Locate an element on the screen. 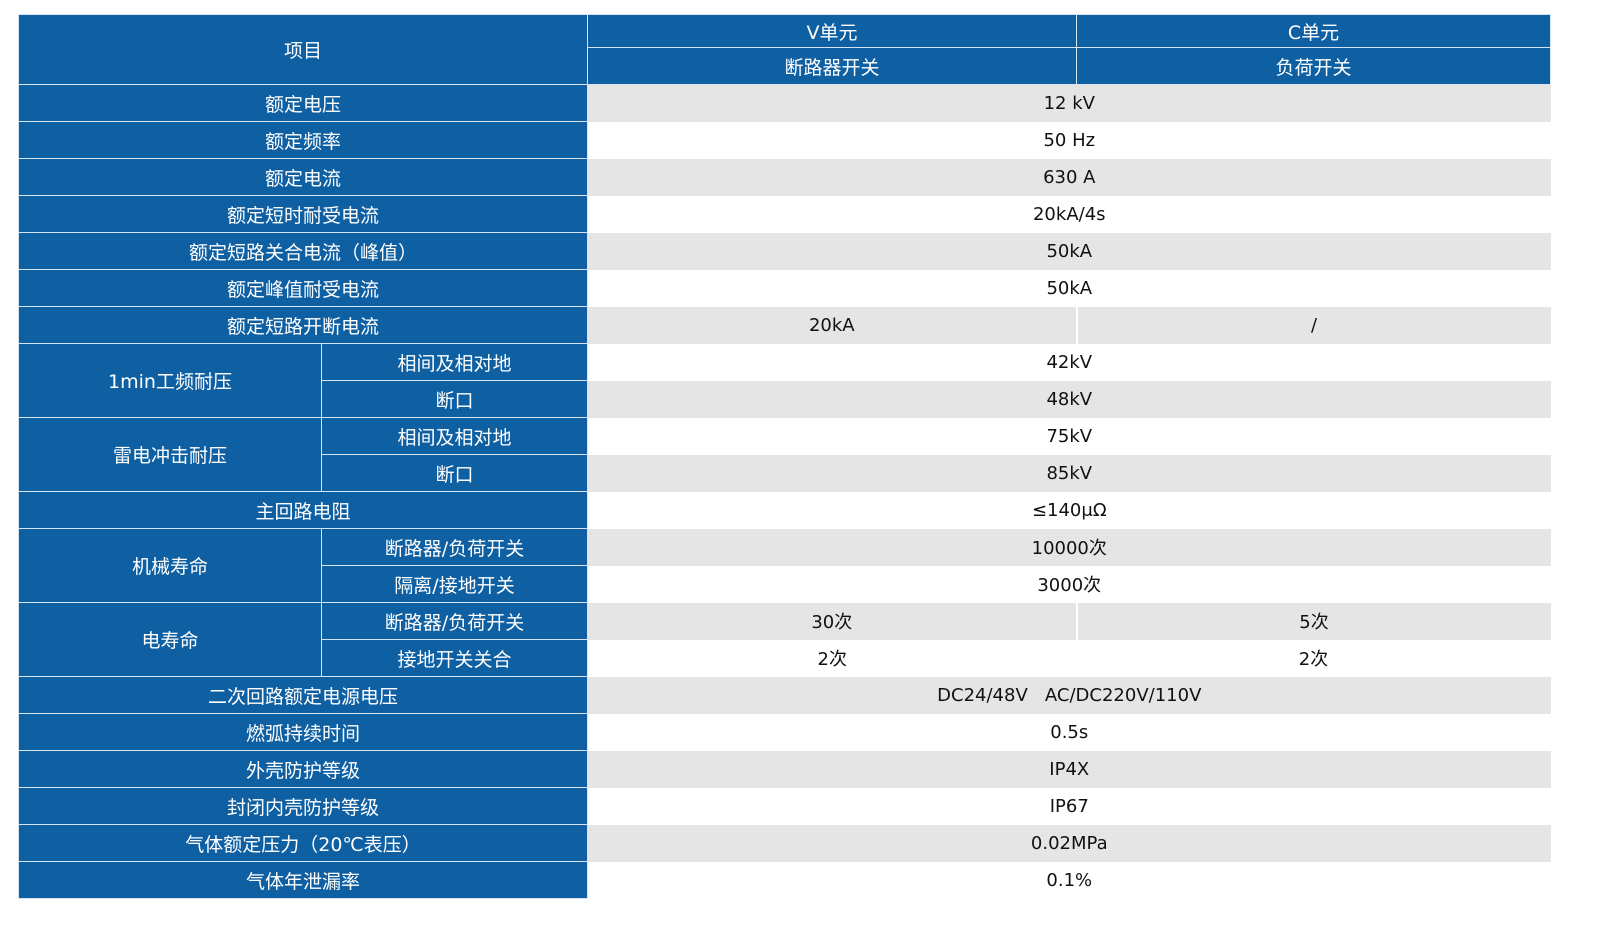  row-value: 10000次 is located at coordinates (1069, 548).